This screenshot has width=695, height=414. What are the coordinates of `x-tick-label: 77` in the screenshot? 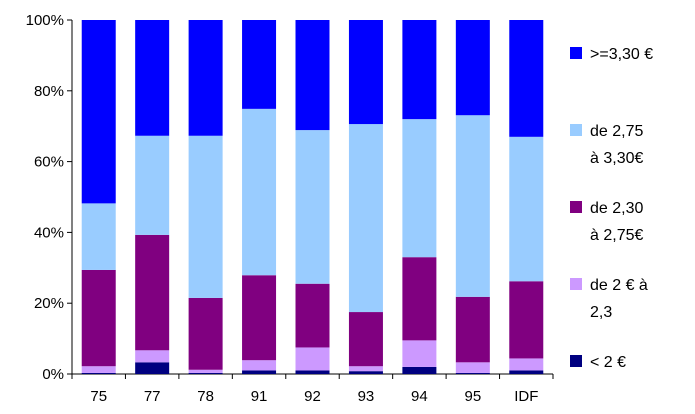 It's located at (152, 396).